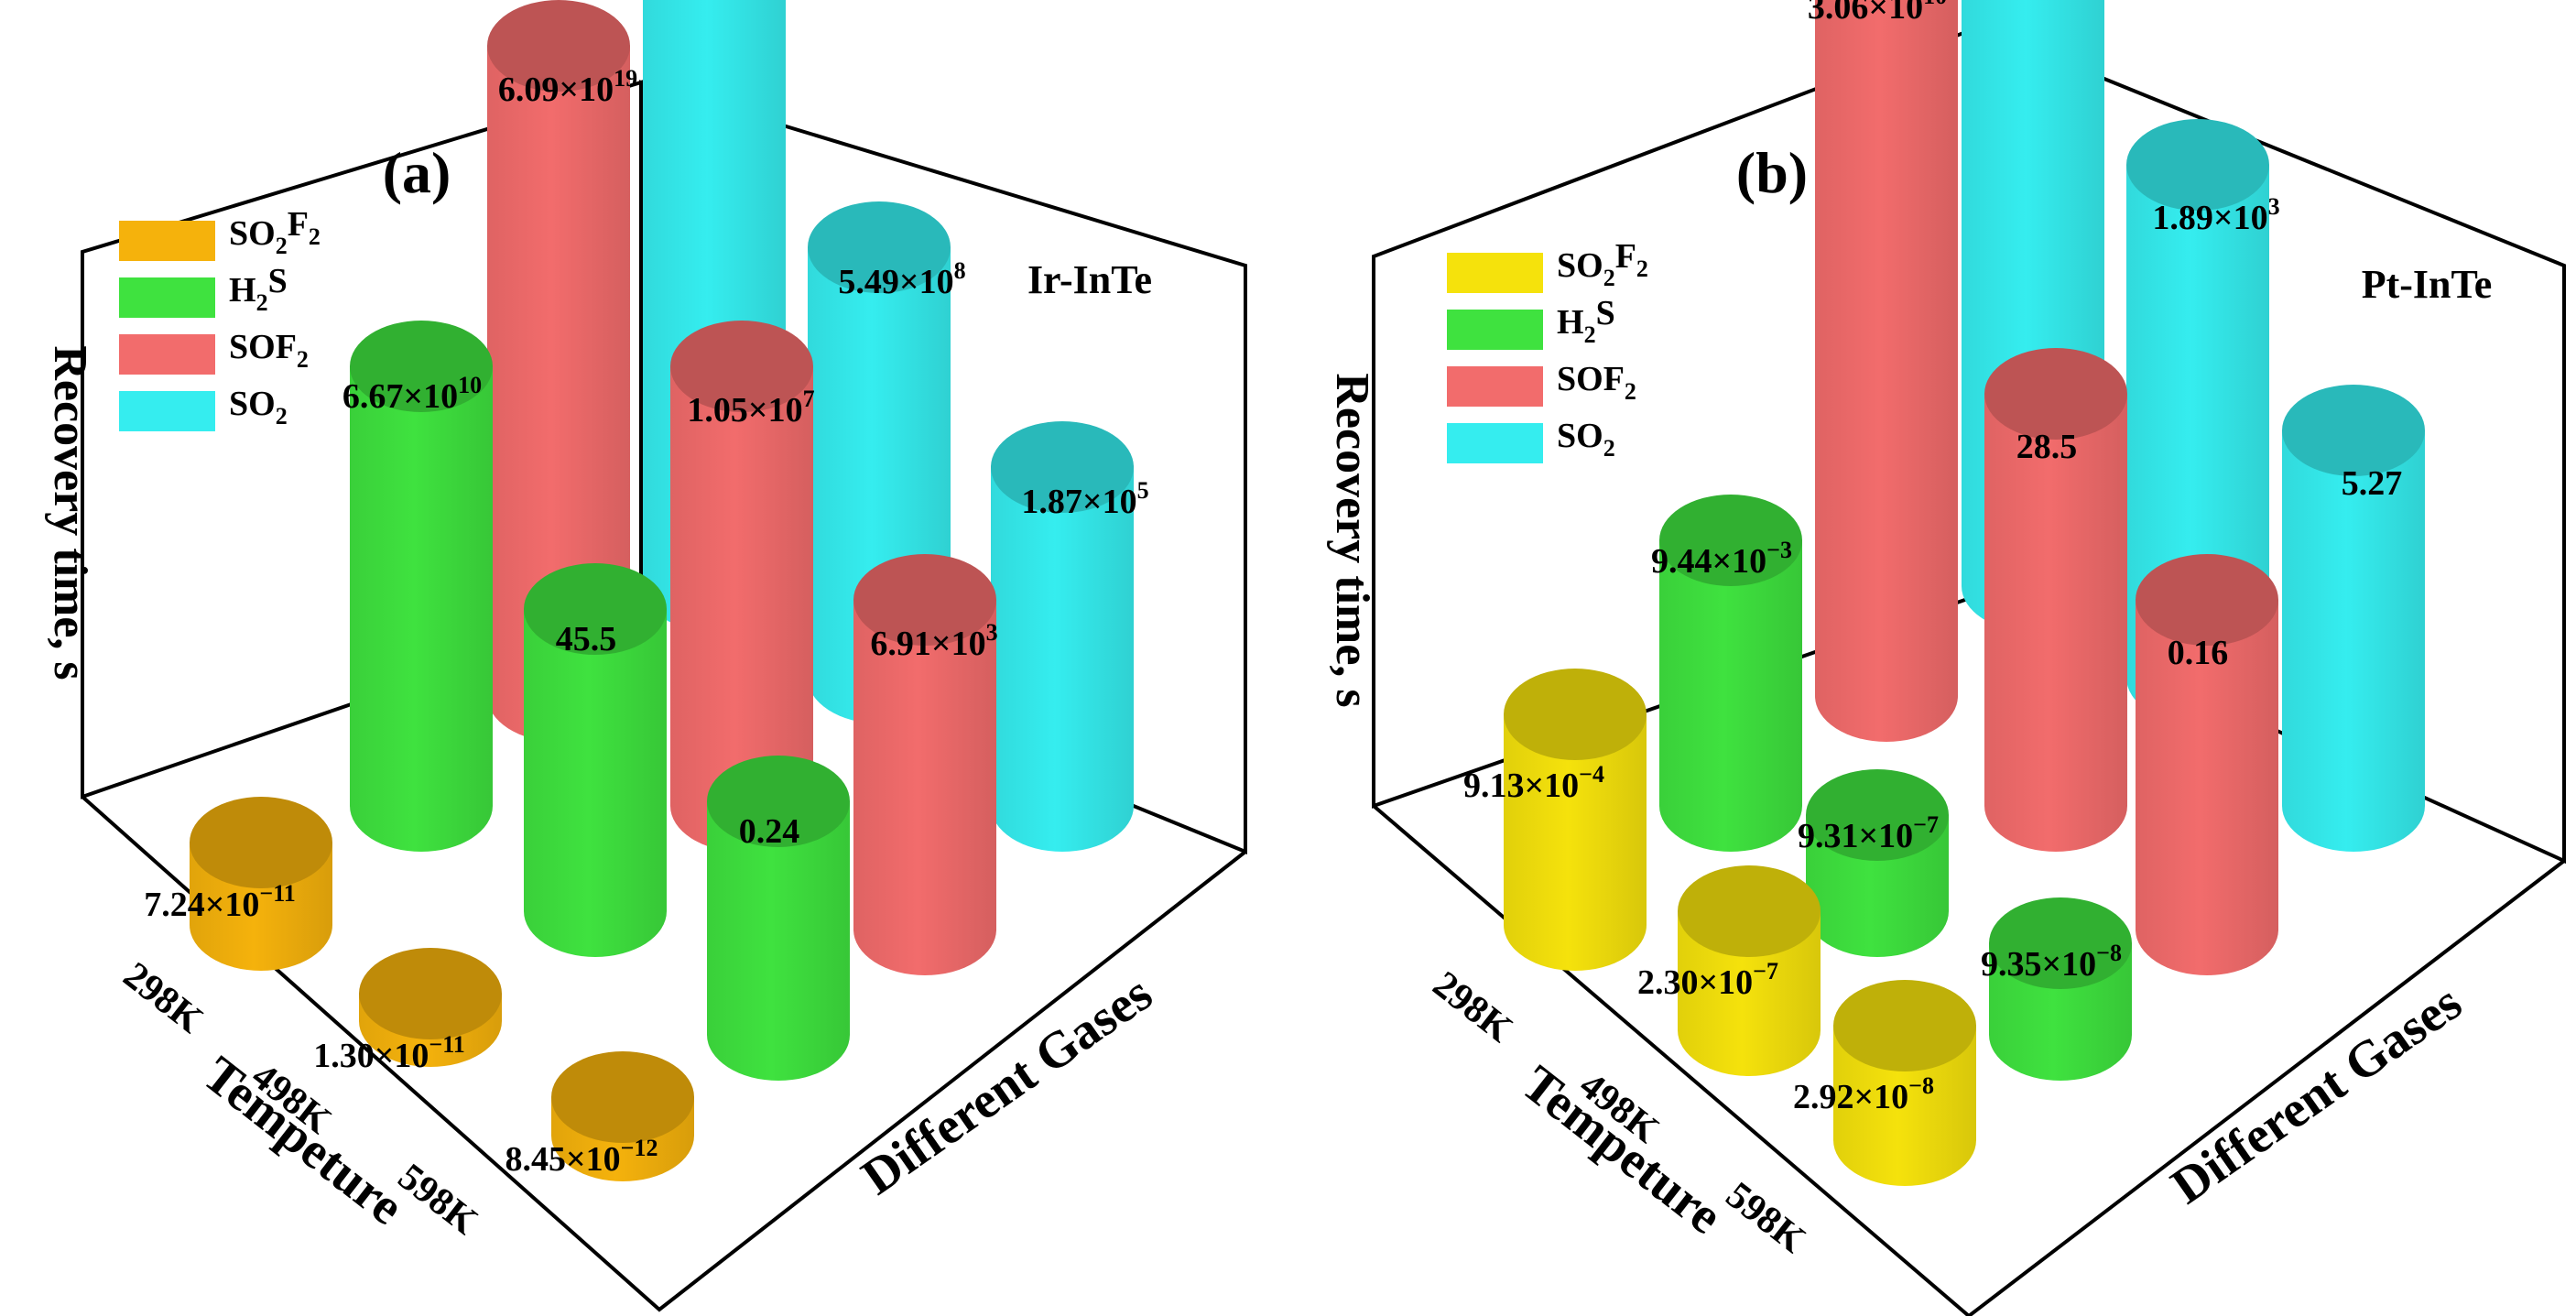 This screenshot has width=2576, height=1316. I want to click on bar-value-mantissa: 9.44×10, so click(1708, 562).